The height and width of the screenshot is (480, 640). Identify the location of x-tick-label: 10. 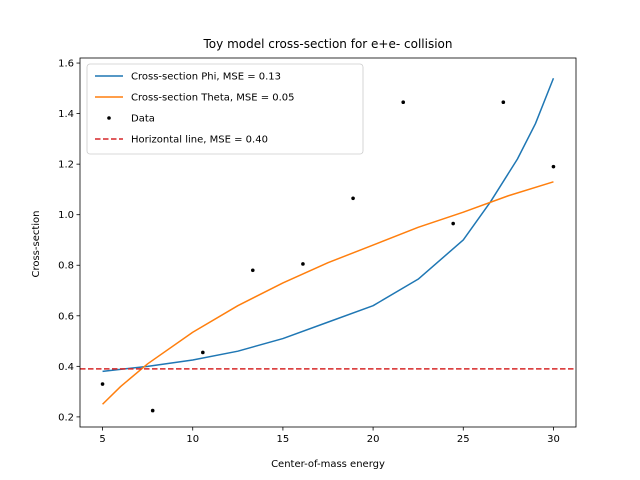
(192, 439).